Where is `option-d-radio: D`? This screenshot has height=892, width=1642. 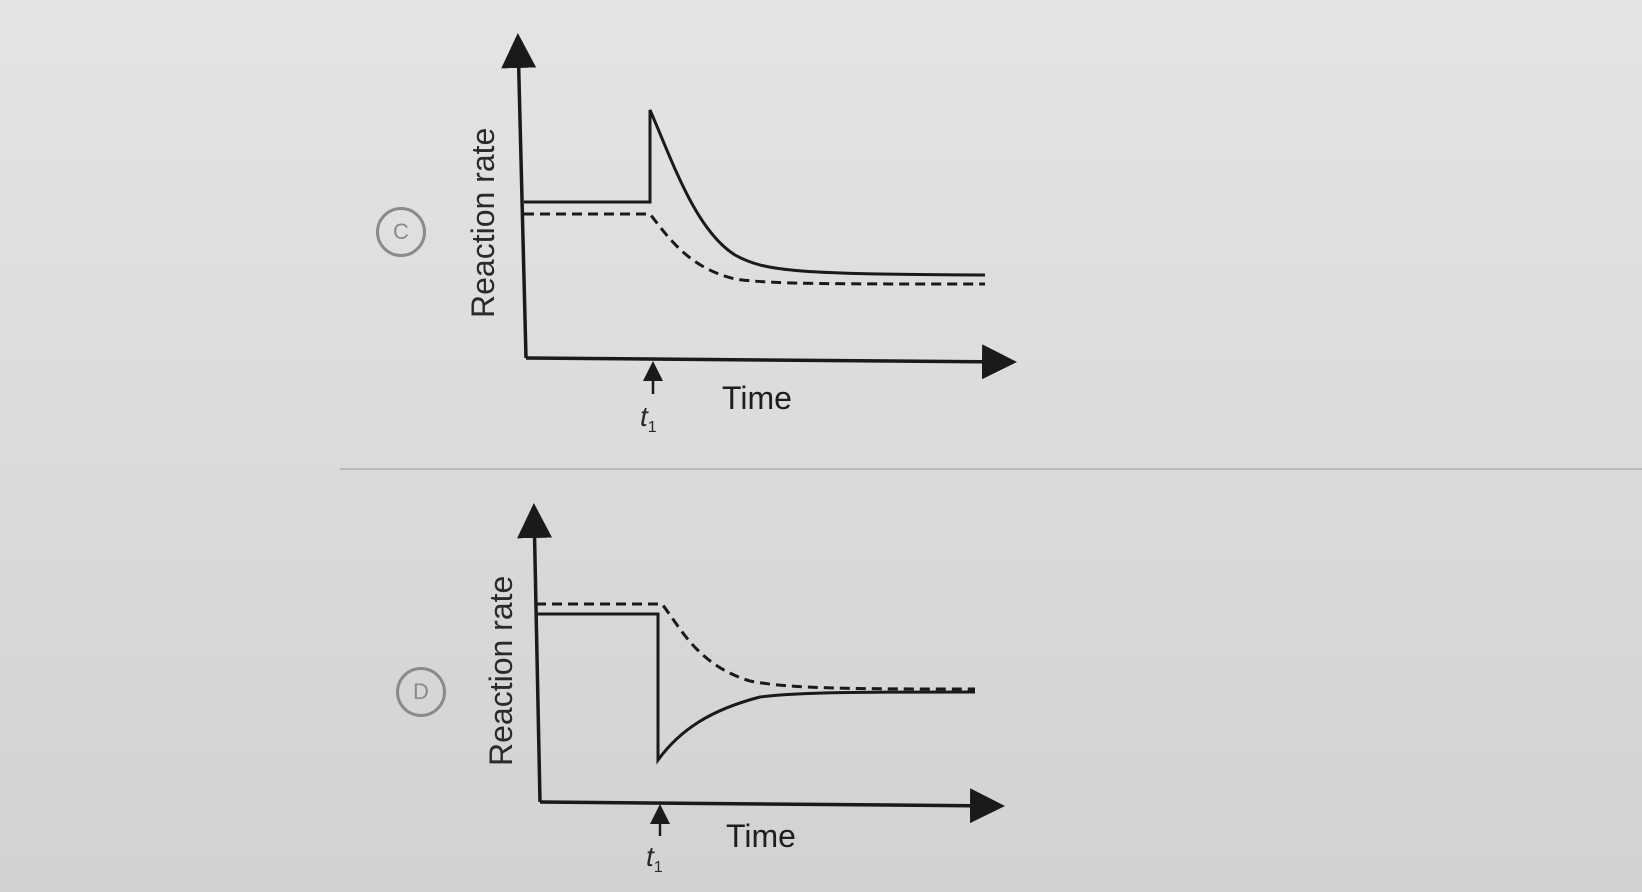 option-d-radio: D is located at coordinates (421, 692).